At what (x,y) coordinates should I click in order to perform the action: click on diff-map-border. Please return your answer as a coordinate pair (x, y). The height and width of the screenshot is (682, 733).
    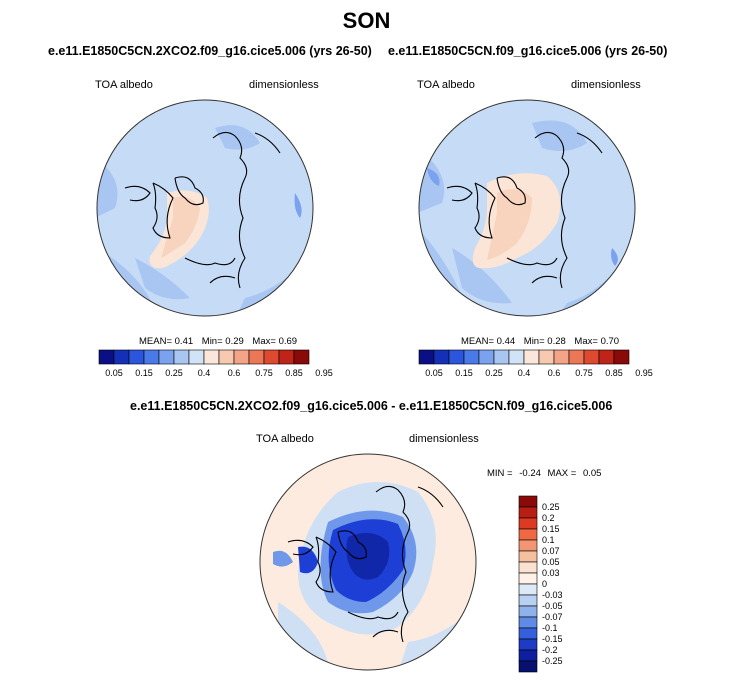
    Looking at the image, I should click on (368, 562).